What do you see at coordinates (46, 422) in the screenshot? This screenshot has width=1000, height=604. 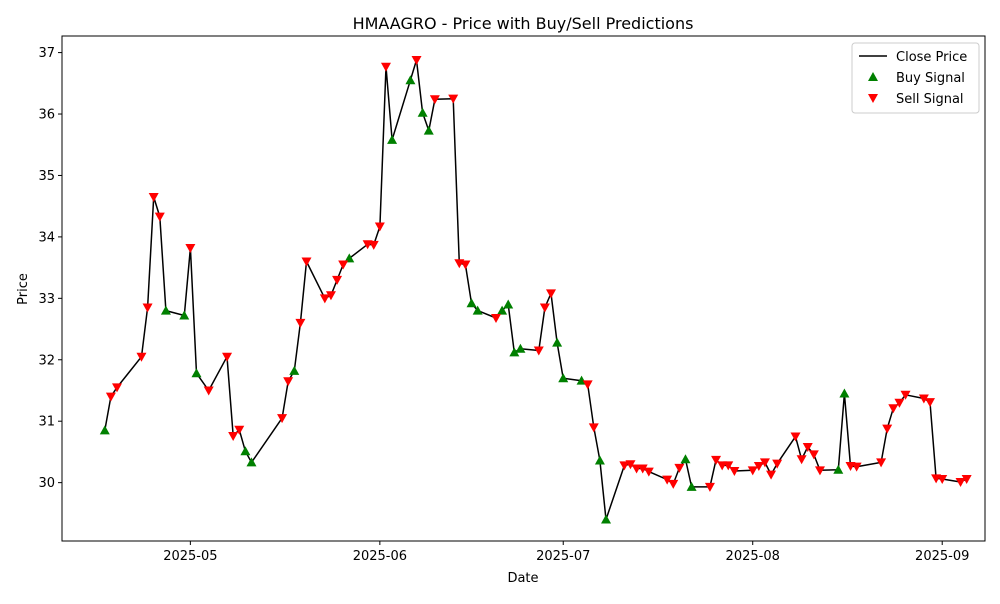 I see `y-tick-label: 31` at bounding box center [46, 422].